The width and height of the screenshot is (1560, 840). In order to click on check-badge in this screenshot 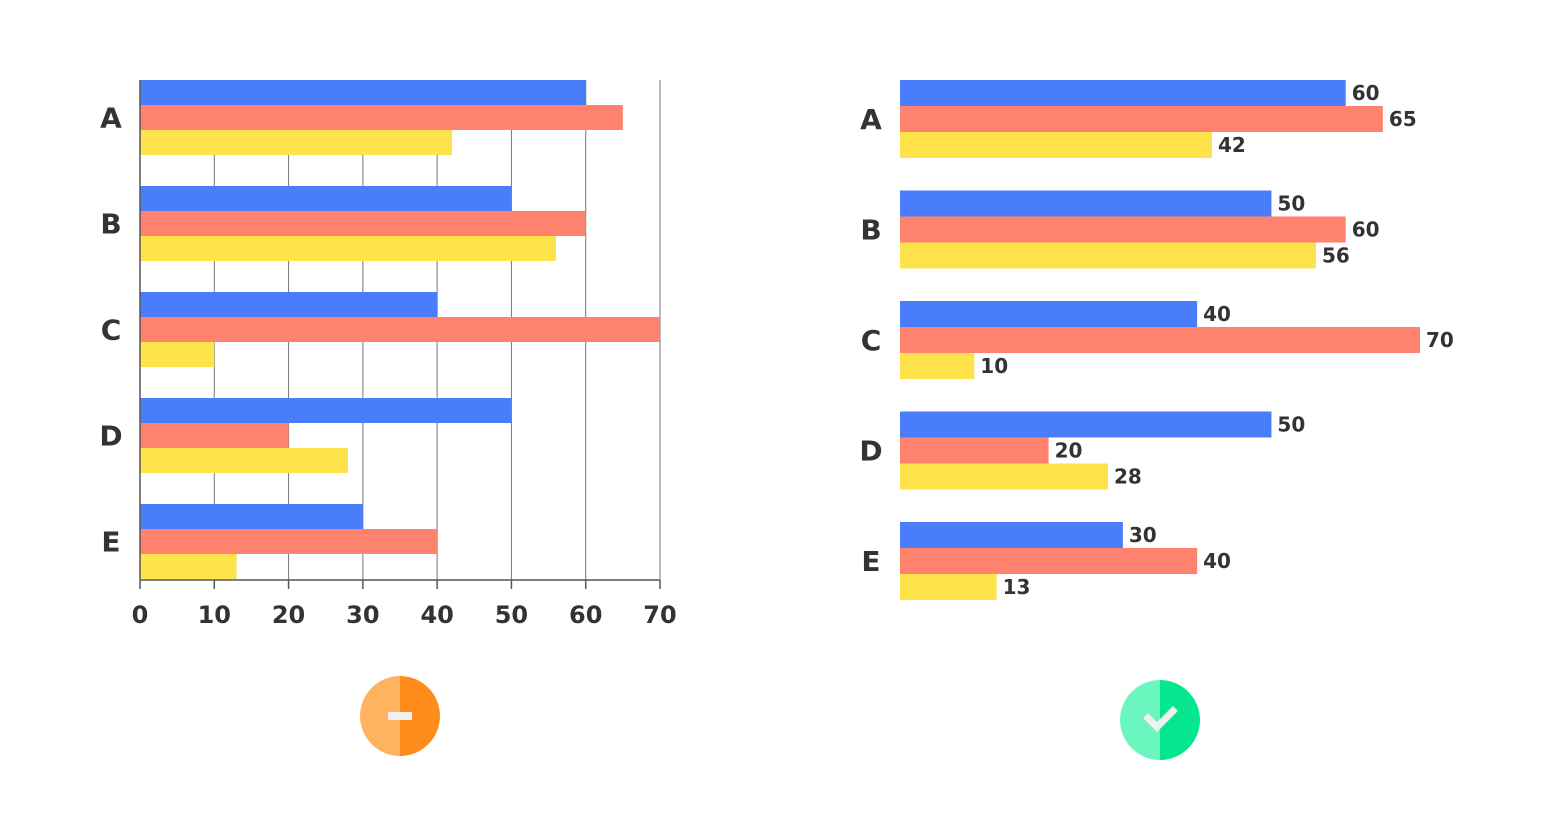, I will do `click(1160, 720)`.